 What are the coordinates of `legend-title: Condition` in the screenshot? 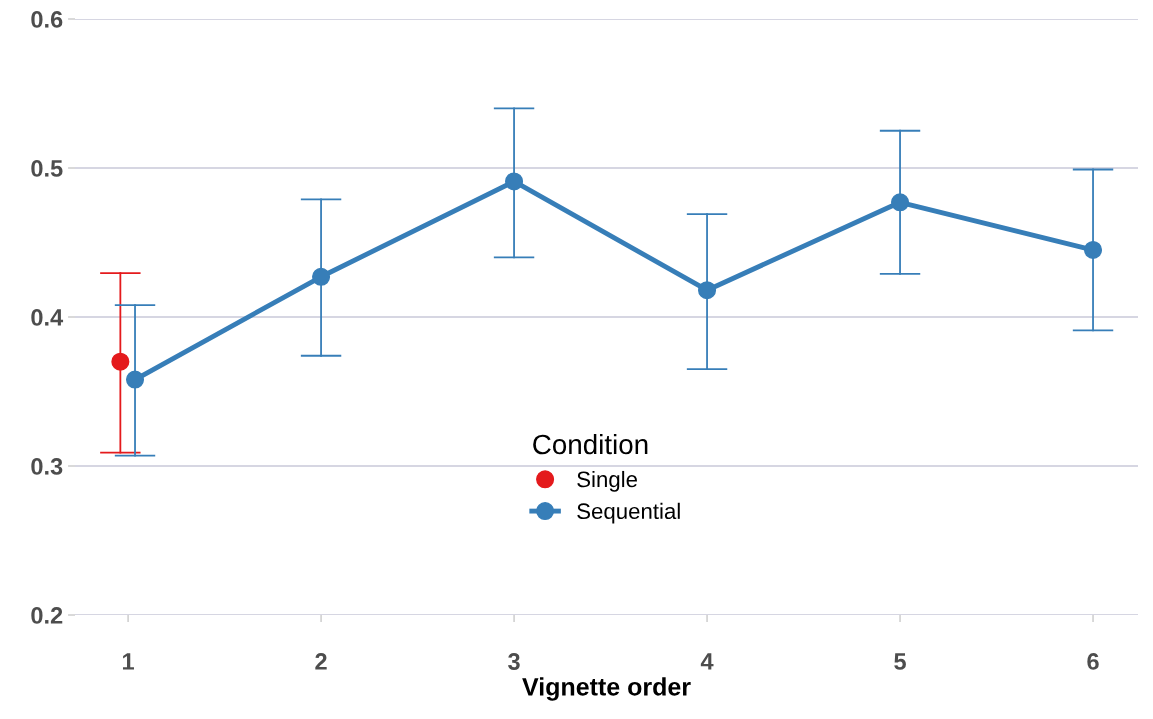 It's located at (590, 444).